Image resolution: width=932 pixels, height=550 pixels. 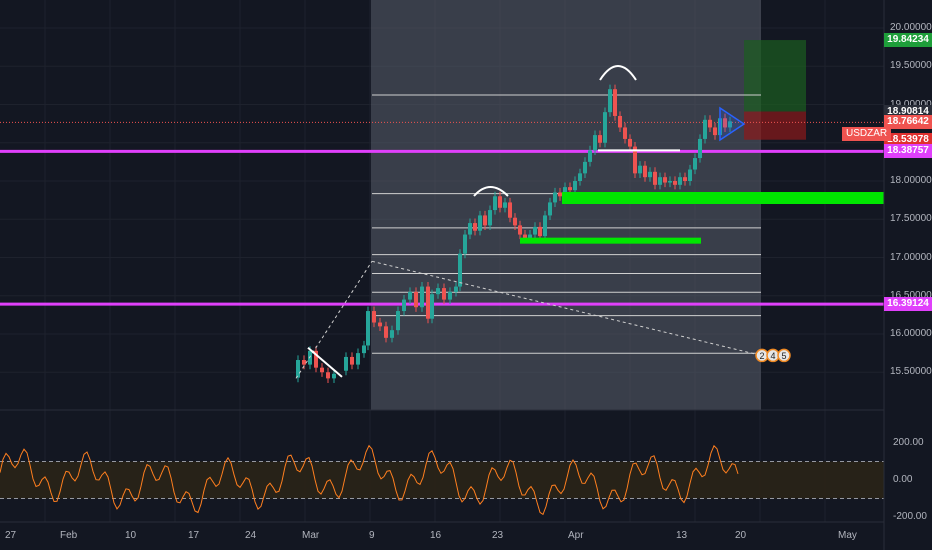 I want to click on oscillator-axis-label: 200.00, so click(x=908, y=442).